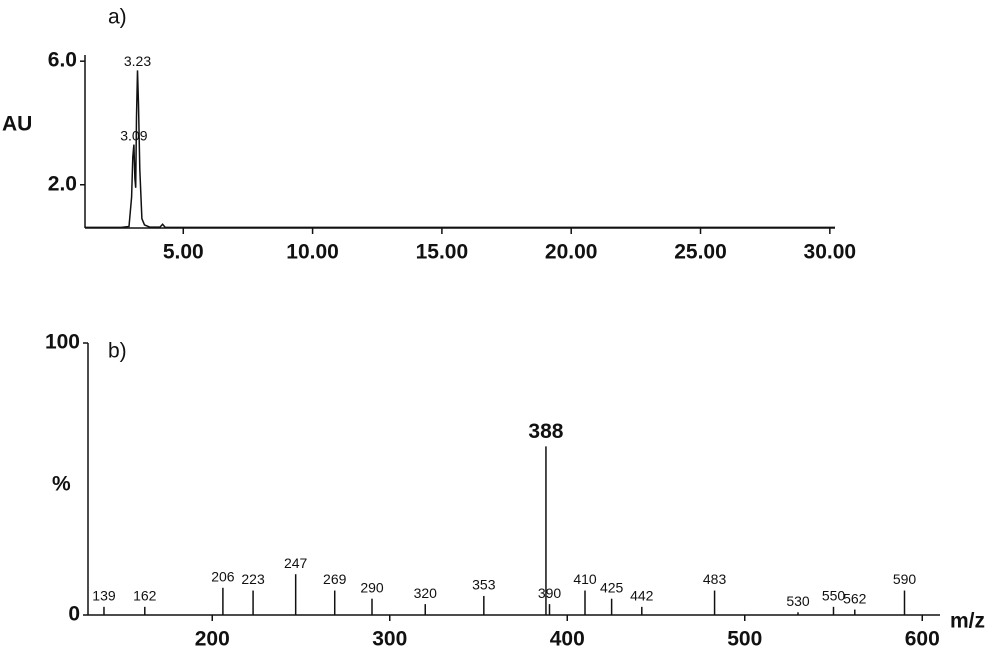  What do you see at coordinates (296, 563) in the screenshot?
I see `peak-label: 247` at bounding box center [296, 563].